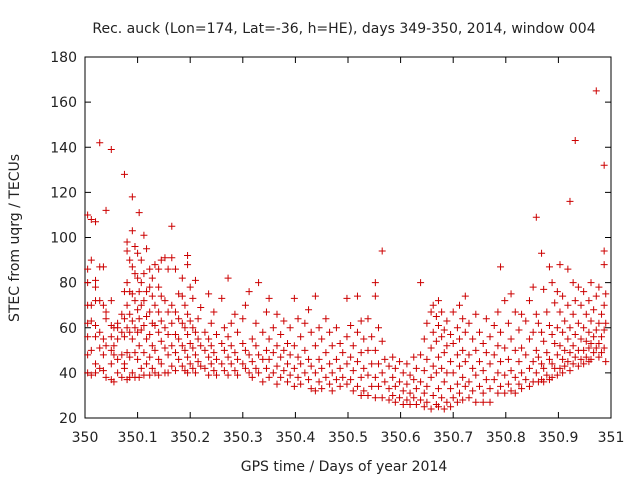 The width and height of the screenshot is (640, 480). What do you see at coordinates (68, 329) in the screenshot?
I see `y-tick-label: 60` at bounding box center [68, 329].